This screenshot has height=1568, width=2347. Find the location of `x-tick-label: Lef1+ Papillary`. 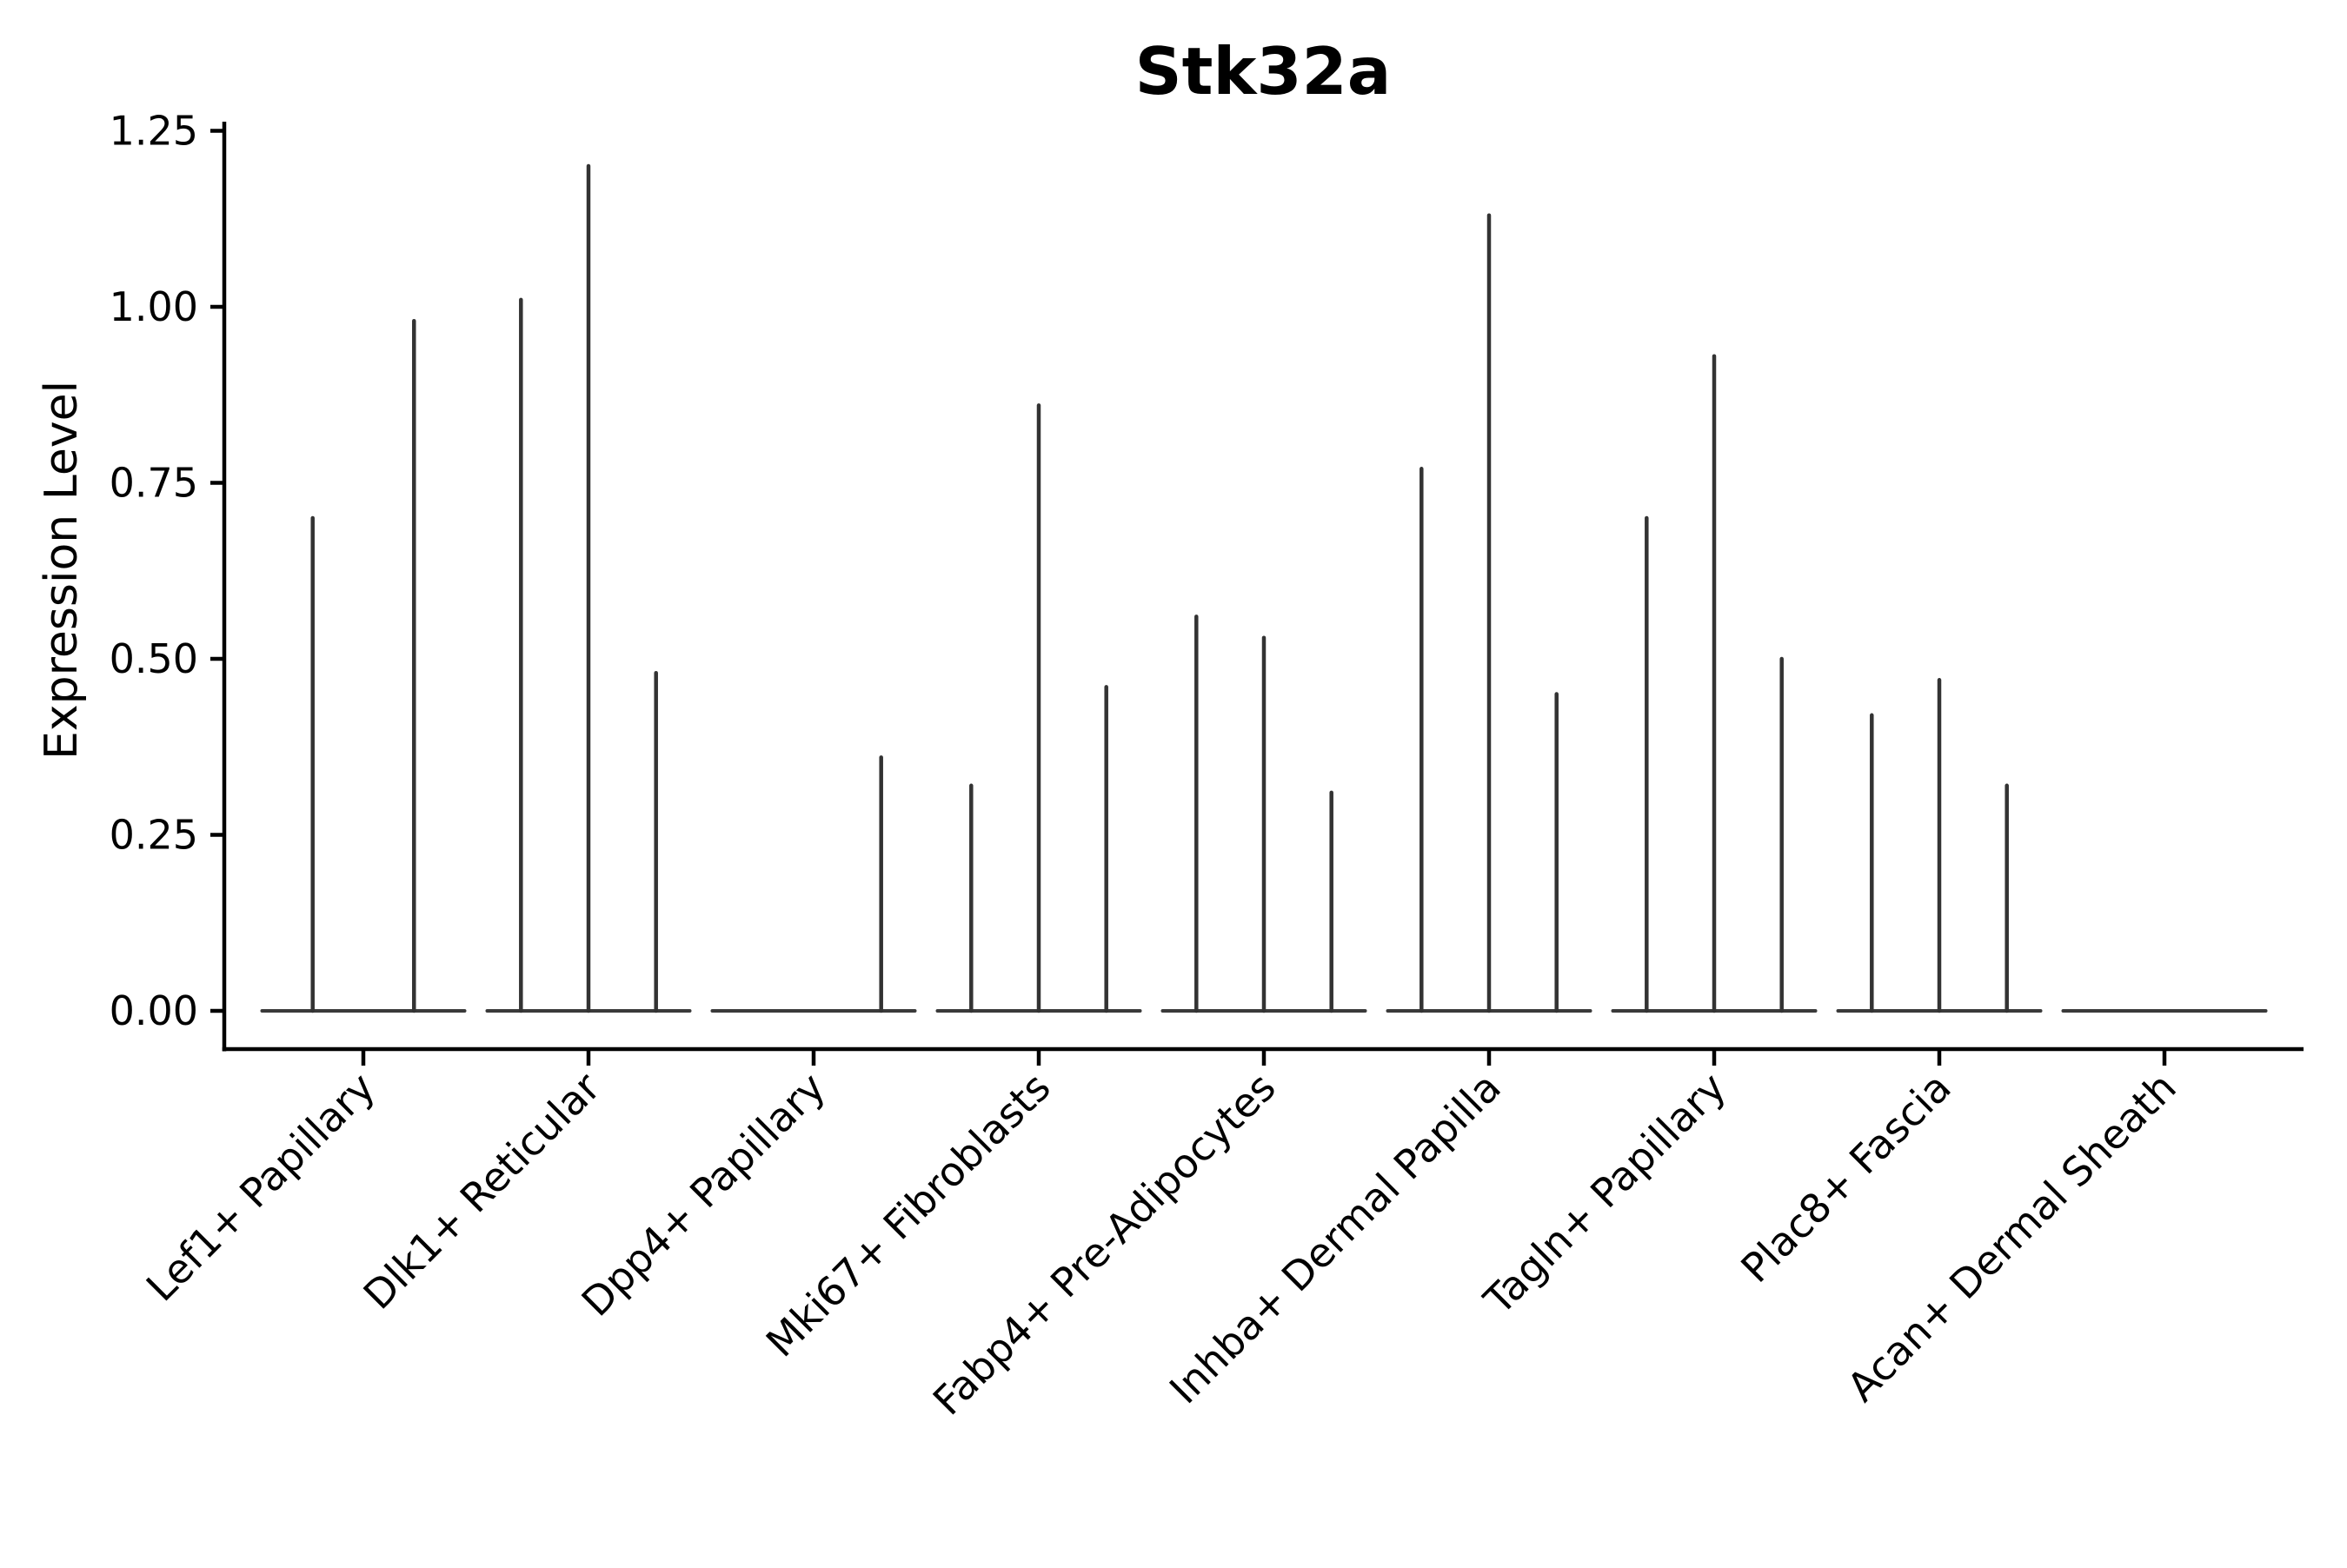

x-tick-label: Lef1+ Papillary is located at coordinates (261, 1187).